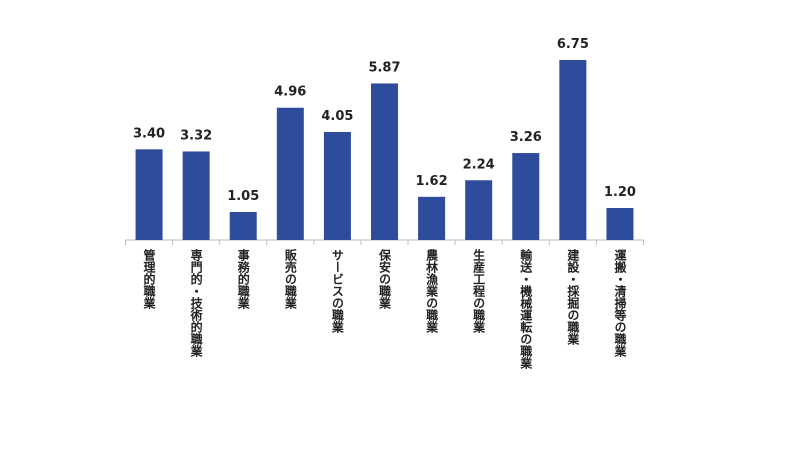  What do you see at coordinates (479, 291) in the screenshot?
I see `x-tick-label: 生産工程の職業` at bounding box center [479, 291].